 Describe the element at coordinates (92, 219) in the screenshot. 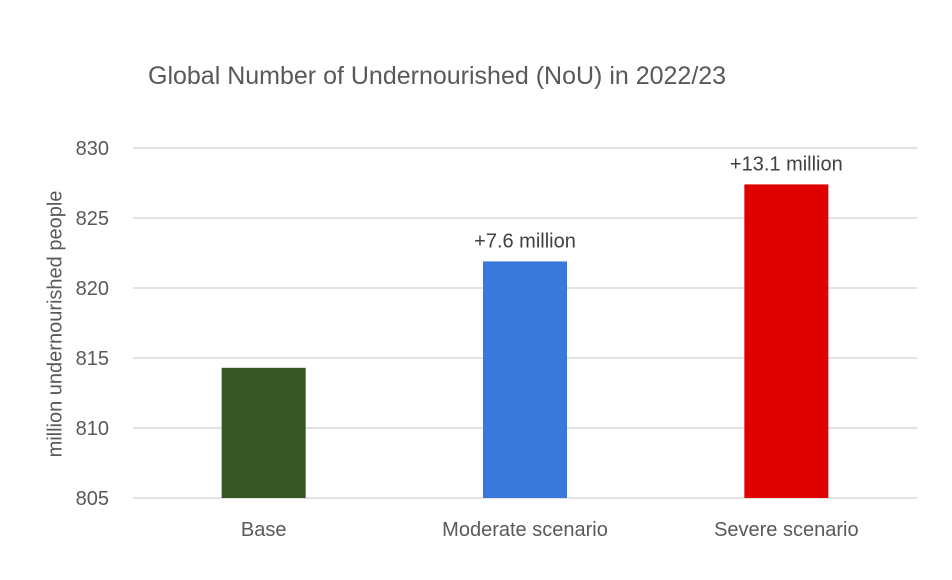

I see `y-tick-label: 825` at that location.